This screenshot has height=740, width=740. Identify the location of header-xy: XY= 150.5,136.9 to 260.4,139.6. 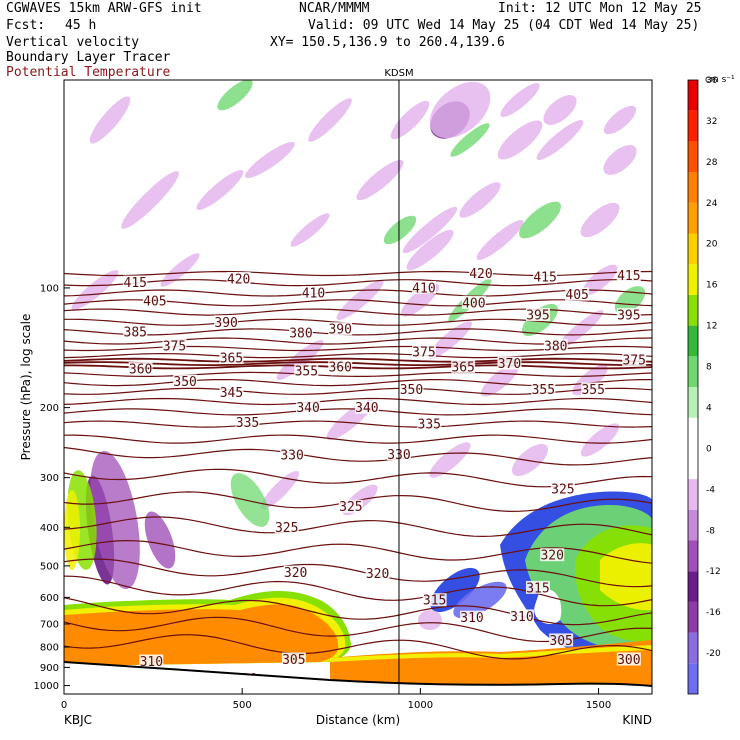
(387, 42).